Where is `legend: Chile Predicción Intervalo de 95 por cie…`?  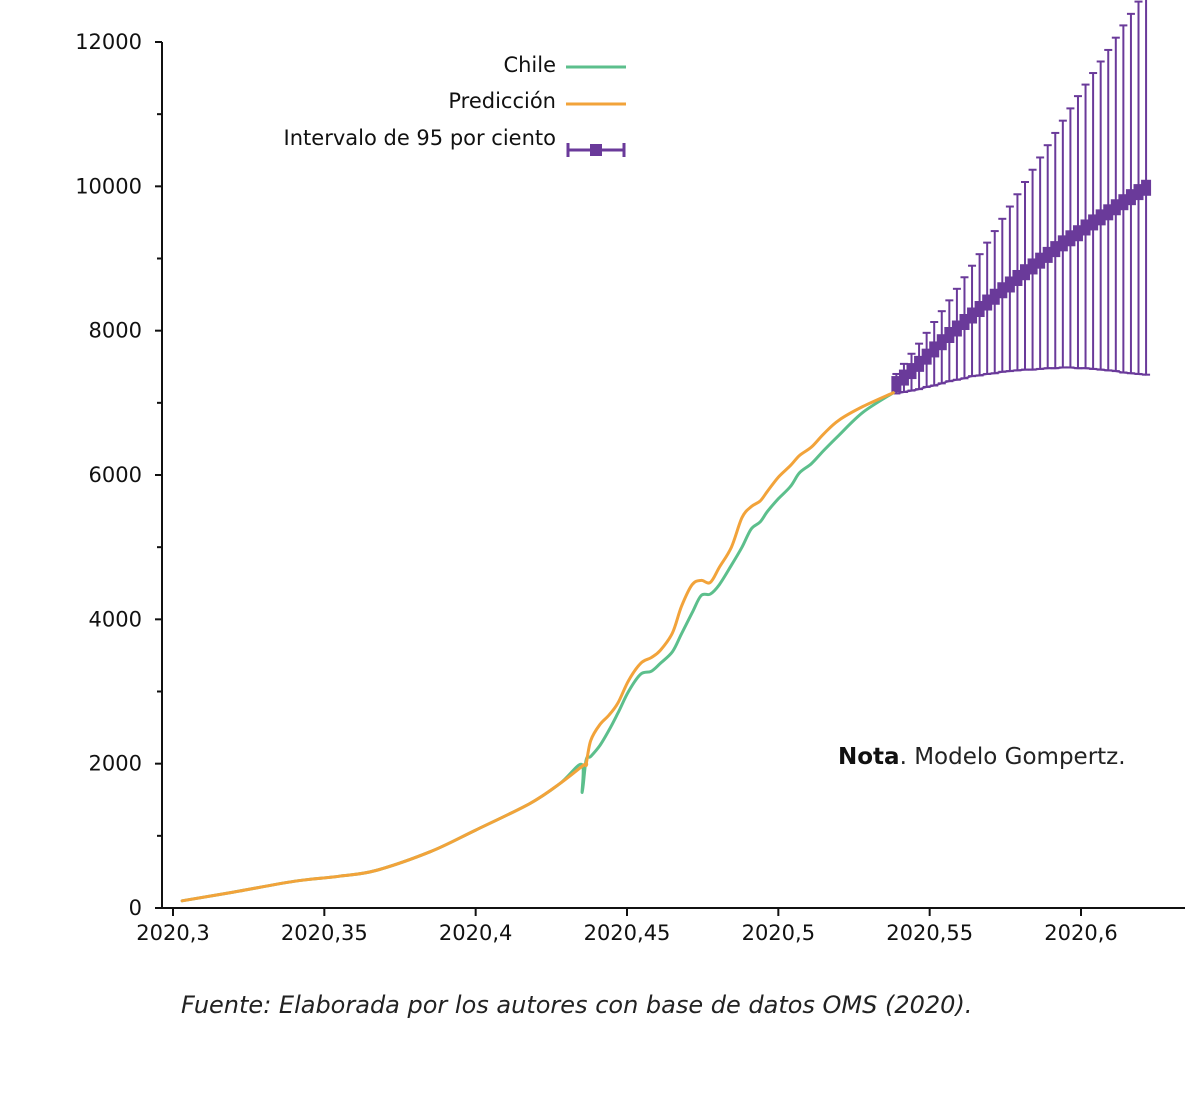
legend: Chile Predicción Intervalo de 95 por cie… is located at coordinates (455, 105).